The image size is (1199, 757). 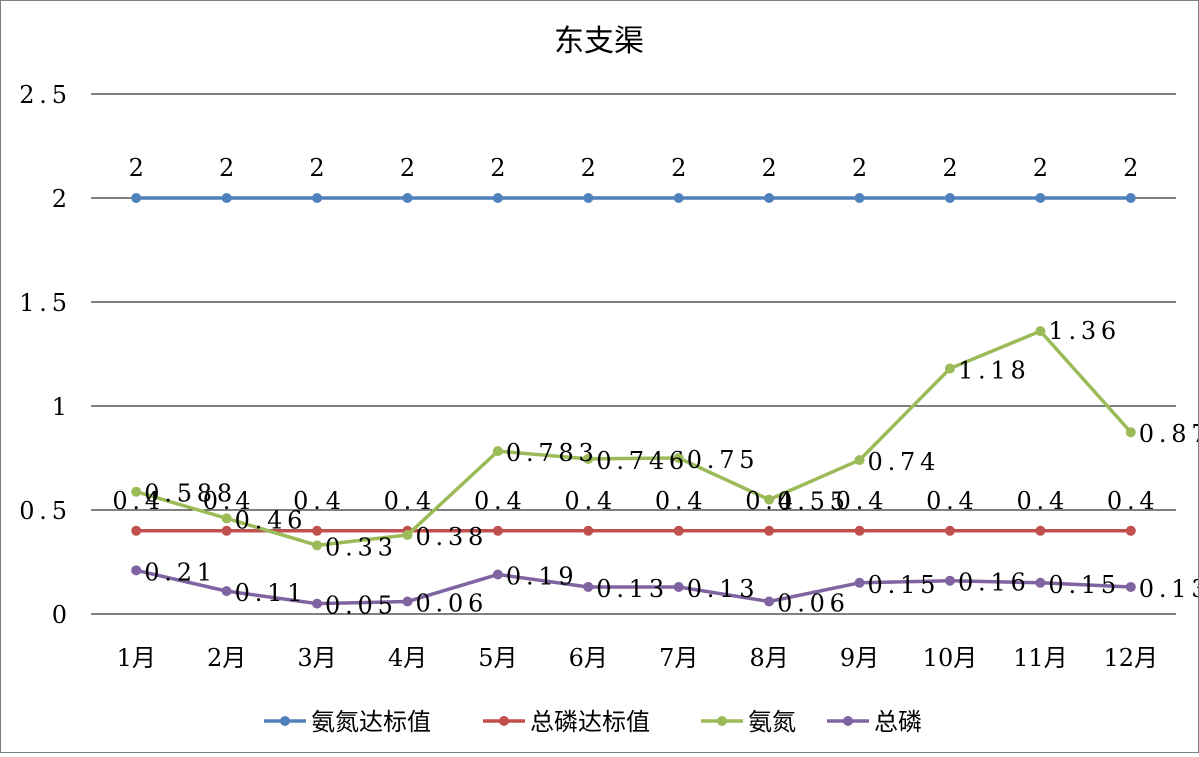 I want to click on y-axis: 0 0 . 5 1 1 . 5 2 2 . 5, so click(x=43, y=355).